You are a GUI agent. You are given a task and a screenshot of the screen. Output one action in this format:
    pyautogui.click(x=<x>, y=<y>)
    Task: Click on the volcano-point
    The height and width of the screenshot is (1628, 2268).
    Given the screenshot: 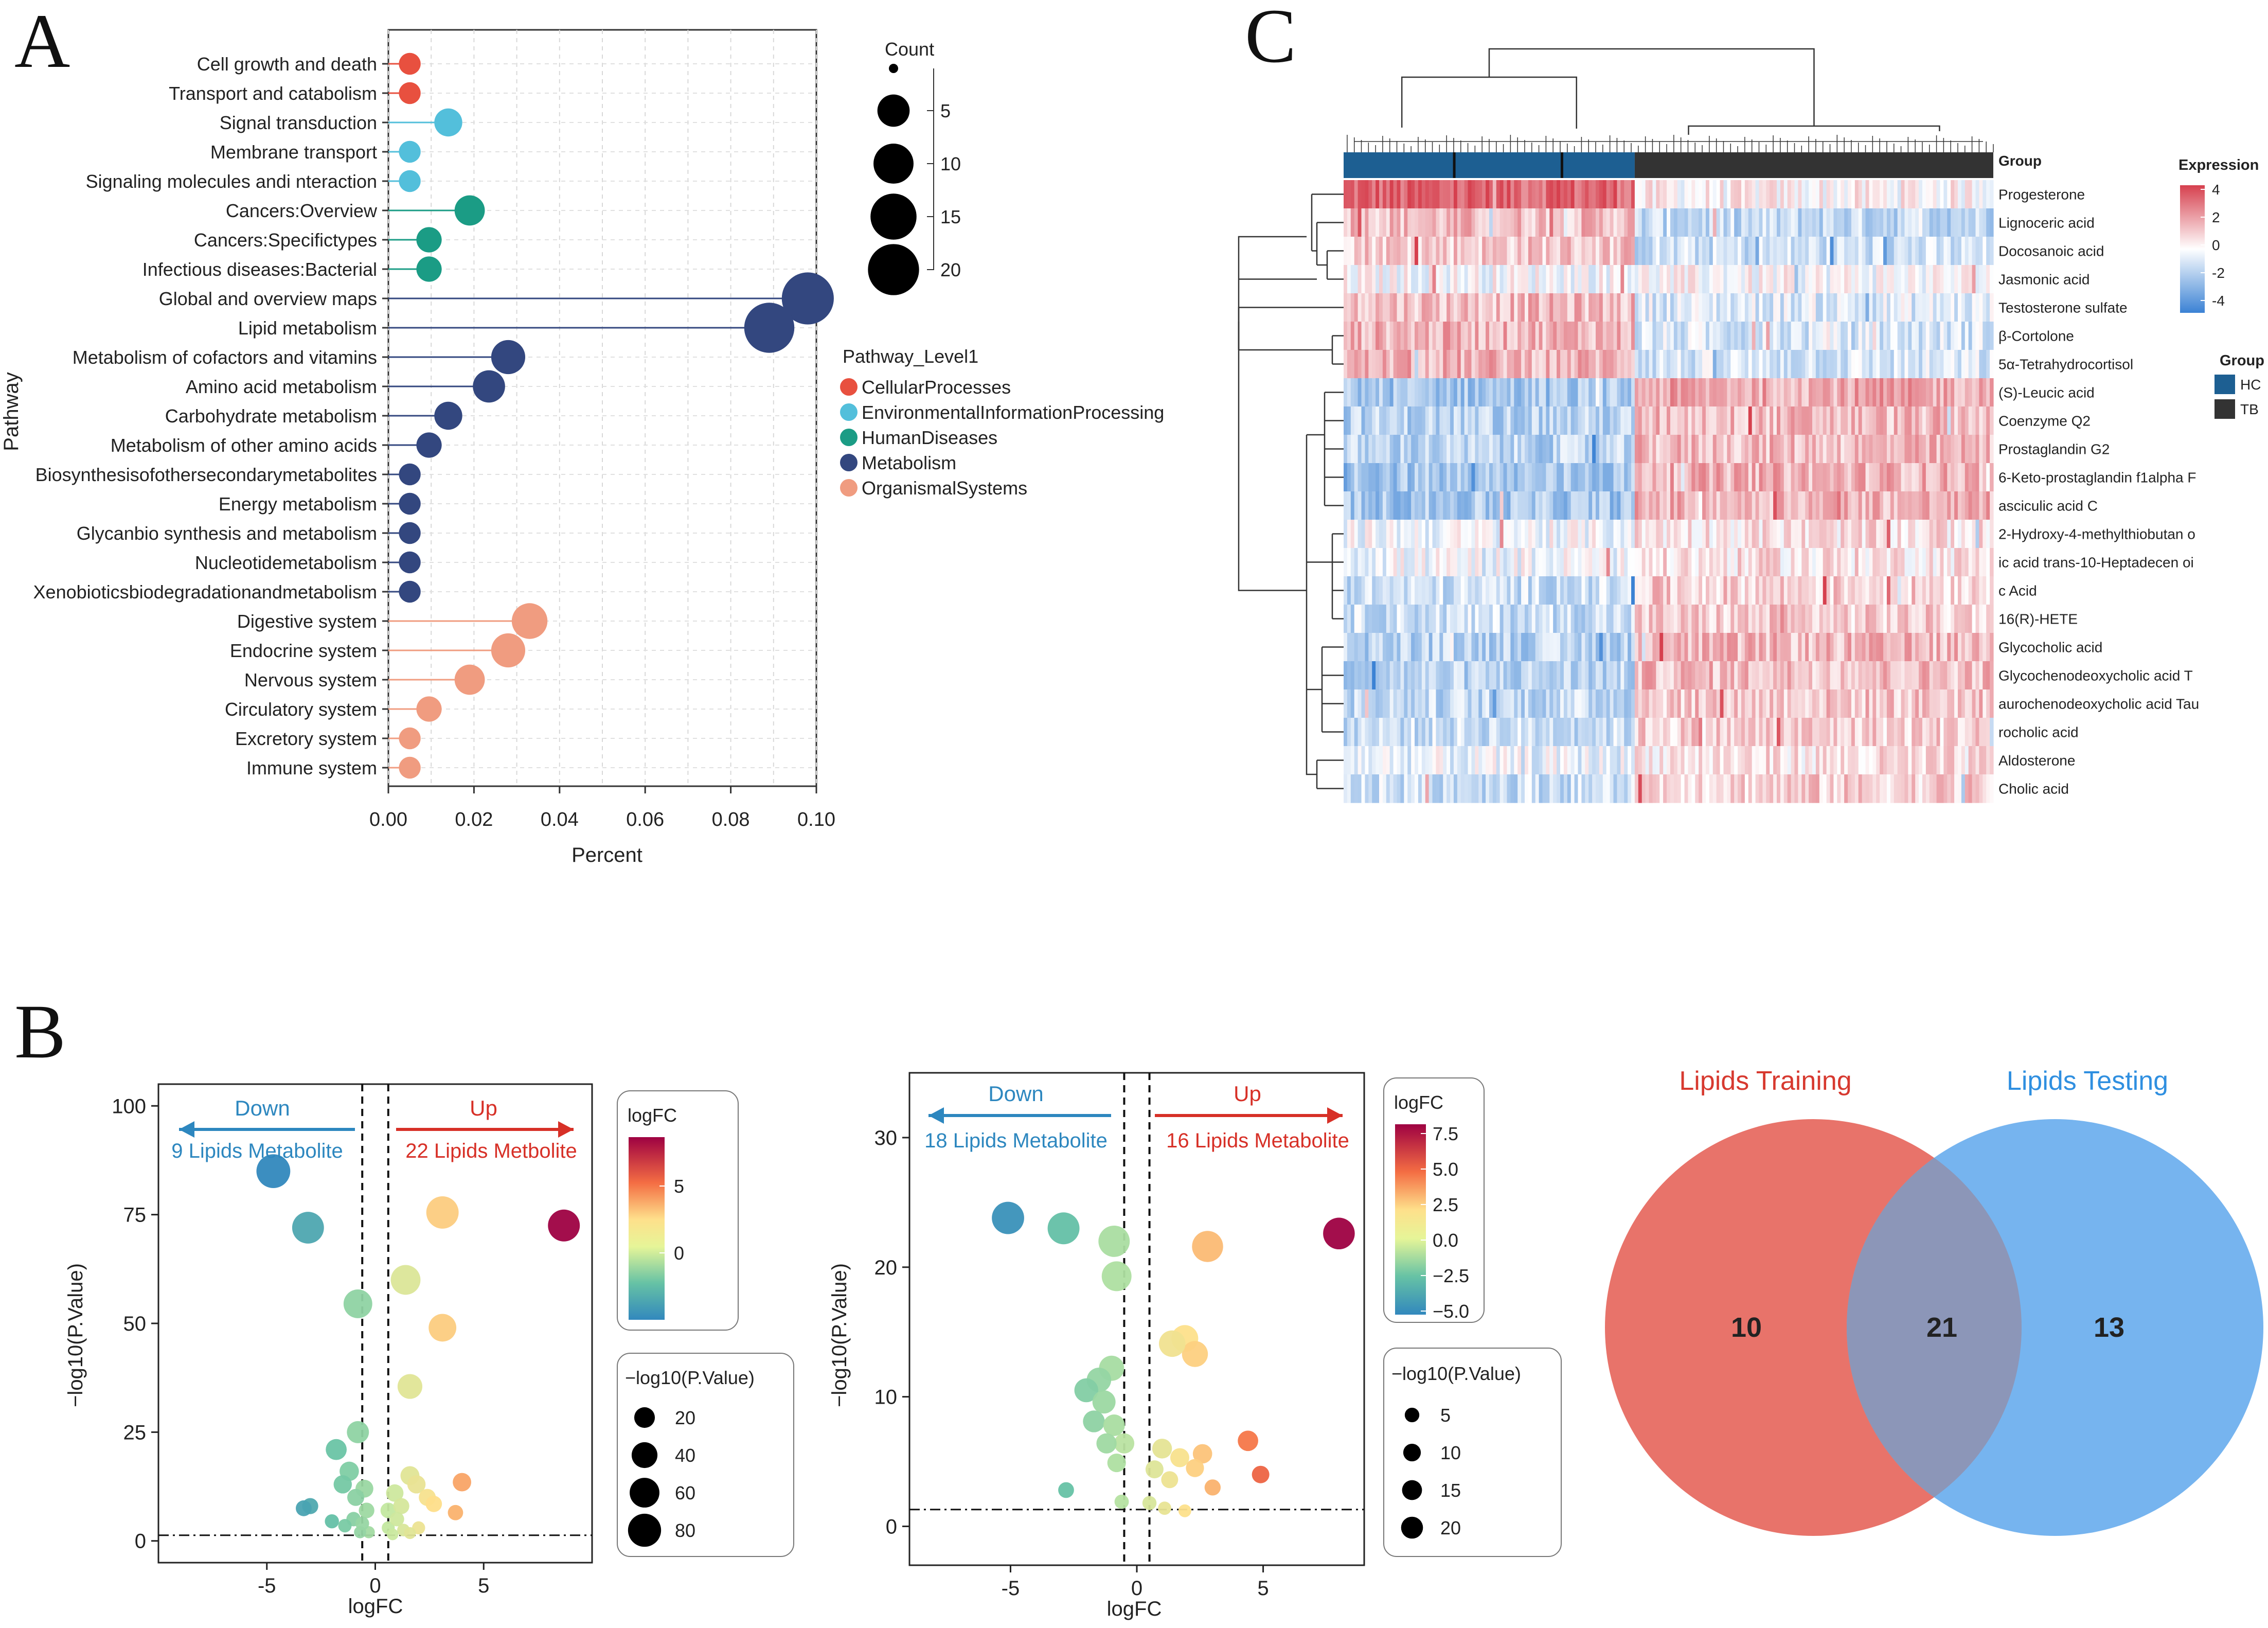 What is the action you would take?
    pyautogui.click(x=401, y=1506)
    